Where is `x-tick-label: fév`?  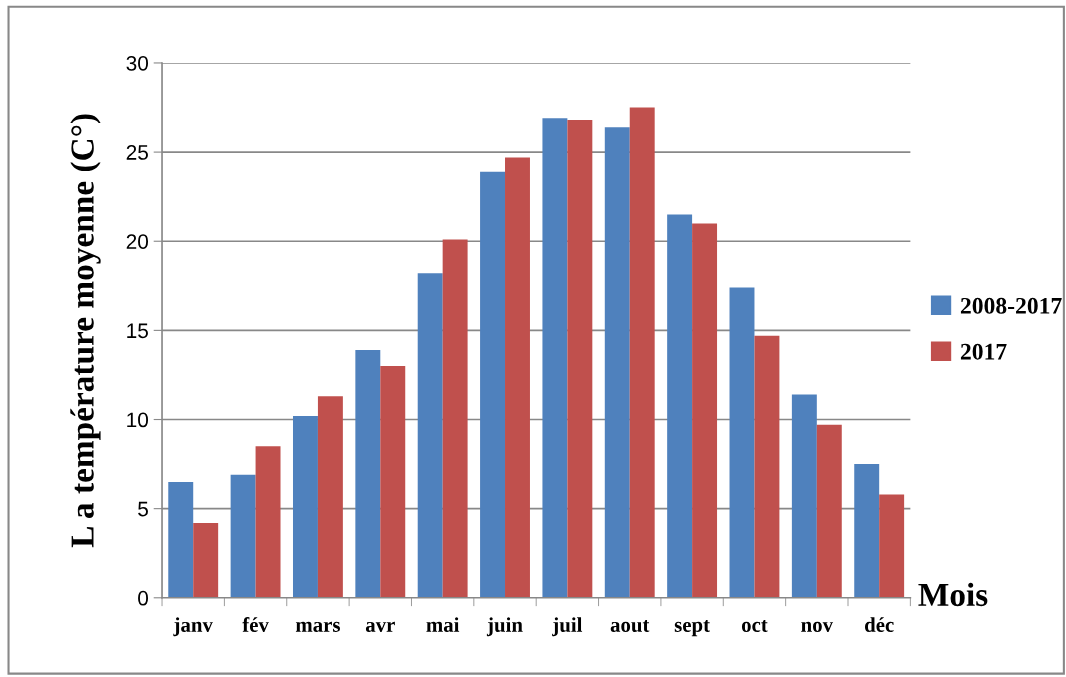
x-tick-label: fév is located at coordinates (255, 624).